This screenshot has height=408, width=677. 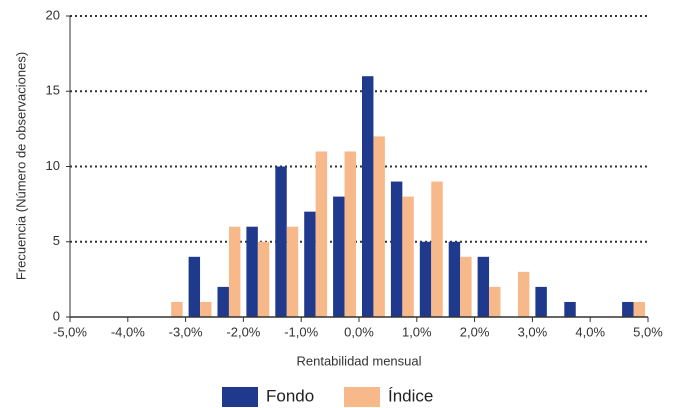 I want to click on y-tick-label: 10, so click(x=53, y=165).